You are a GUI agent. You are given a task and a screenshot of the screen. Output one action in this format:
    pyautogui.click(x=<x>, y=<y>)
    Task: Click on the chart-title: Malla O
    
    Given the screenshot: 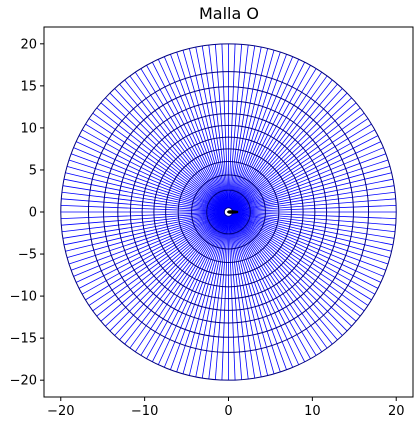 What is the action you would take?
    pyautogui.click(x=229, y=13)
    